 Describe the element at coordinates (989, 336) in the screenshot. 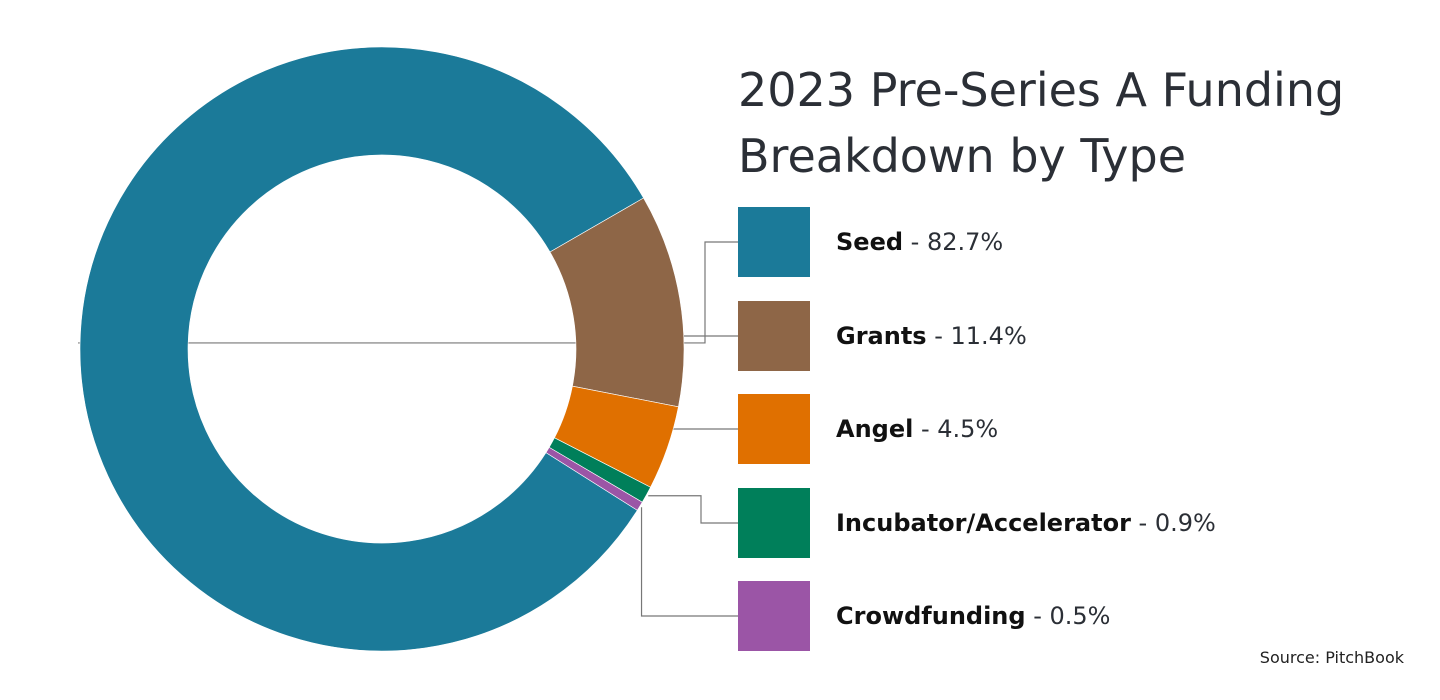

I see `legend-data-label: 11.4%` at that location.